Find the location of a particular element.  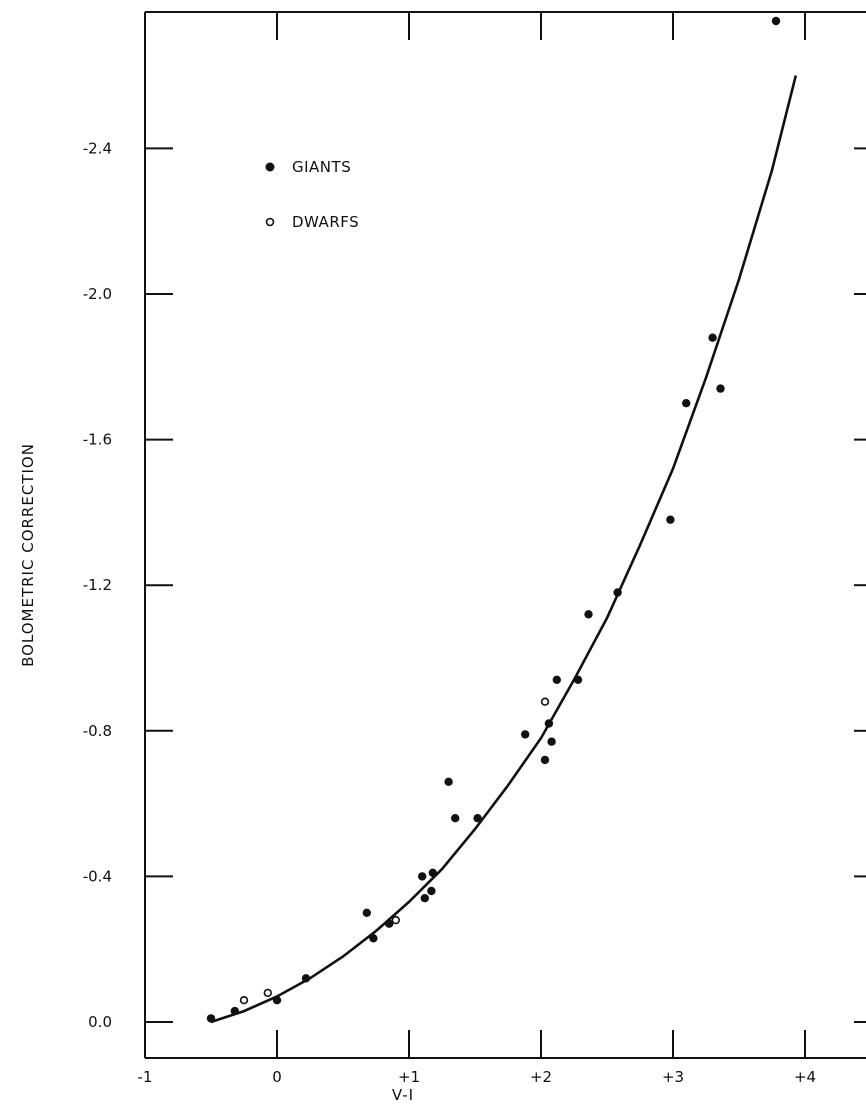

legend-giants-label: GIANTS is located at coordinates (321, 167).